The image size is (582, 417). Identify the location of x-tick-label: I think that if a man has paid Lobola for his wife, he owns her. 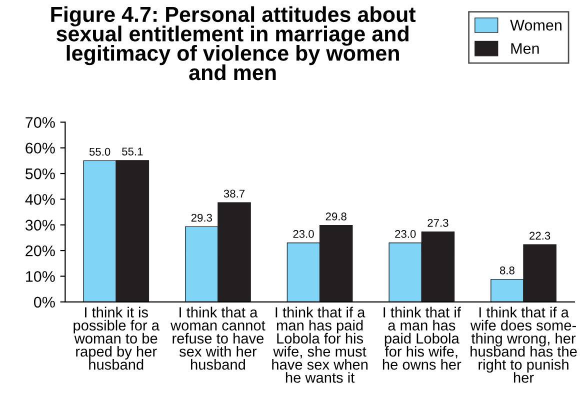
(422, 338).